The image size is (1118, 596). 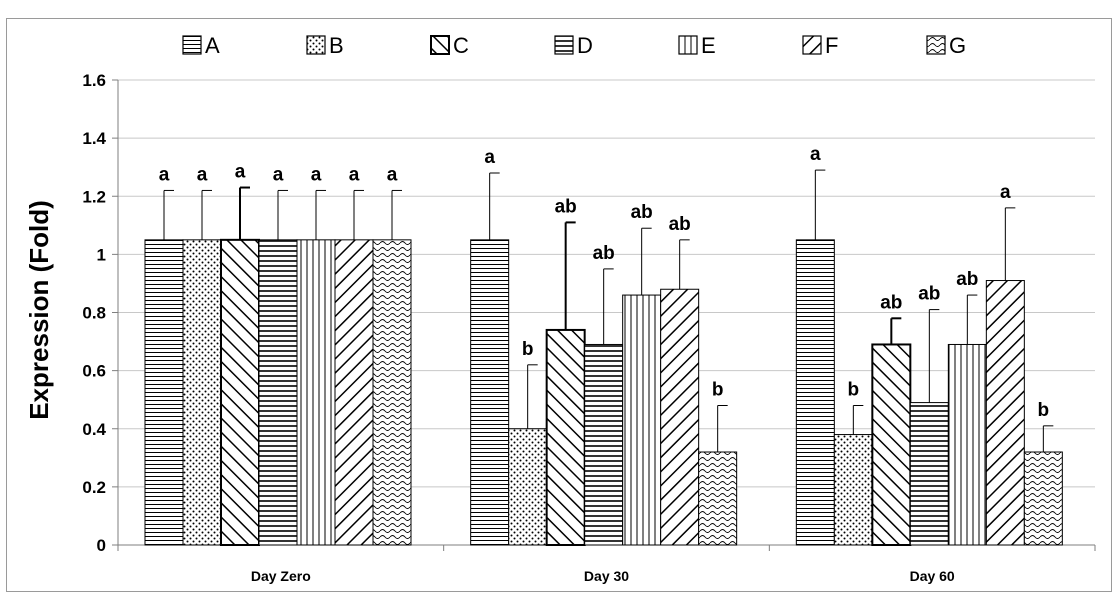 What do you see at coordinates (94, 196) in the screenshot?
I see `y-tick-label: 1.2` at bounding box center [94, 196].